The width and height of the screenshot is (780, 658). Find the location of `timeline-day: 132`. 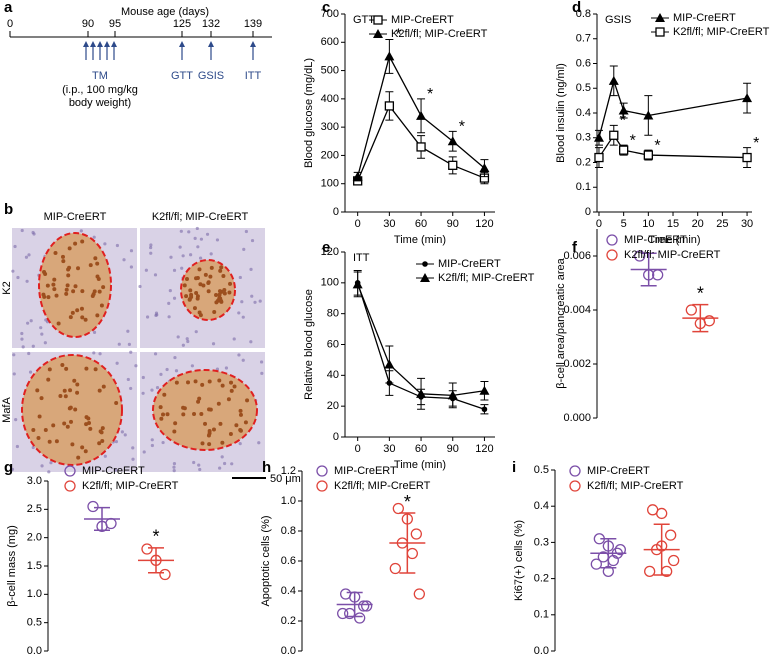

timeline-day: 132 is located at coordinates (211, 24).